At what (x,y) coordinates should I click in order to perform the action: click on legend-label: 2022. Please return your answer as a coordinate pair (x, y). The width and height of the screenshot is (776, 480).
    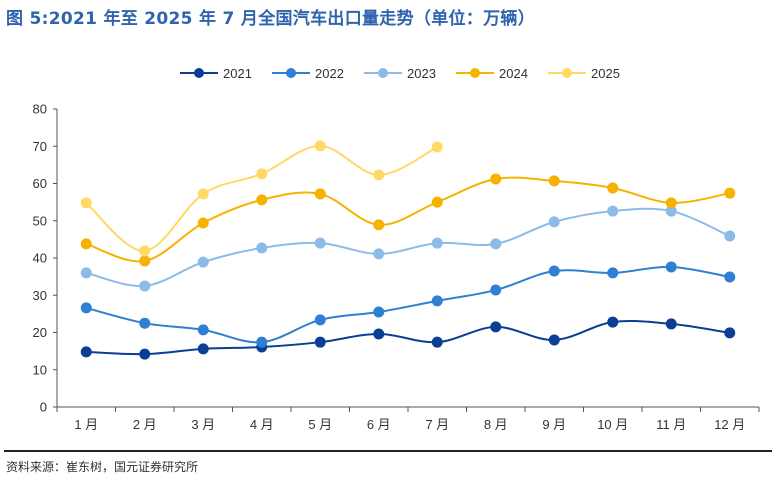
    Looking at the image, I should click on (329, 73).